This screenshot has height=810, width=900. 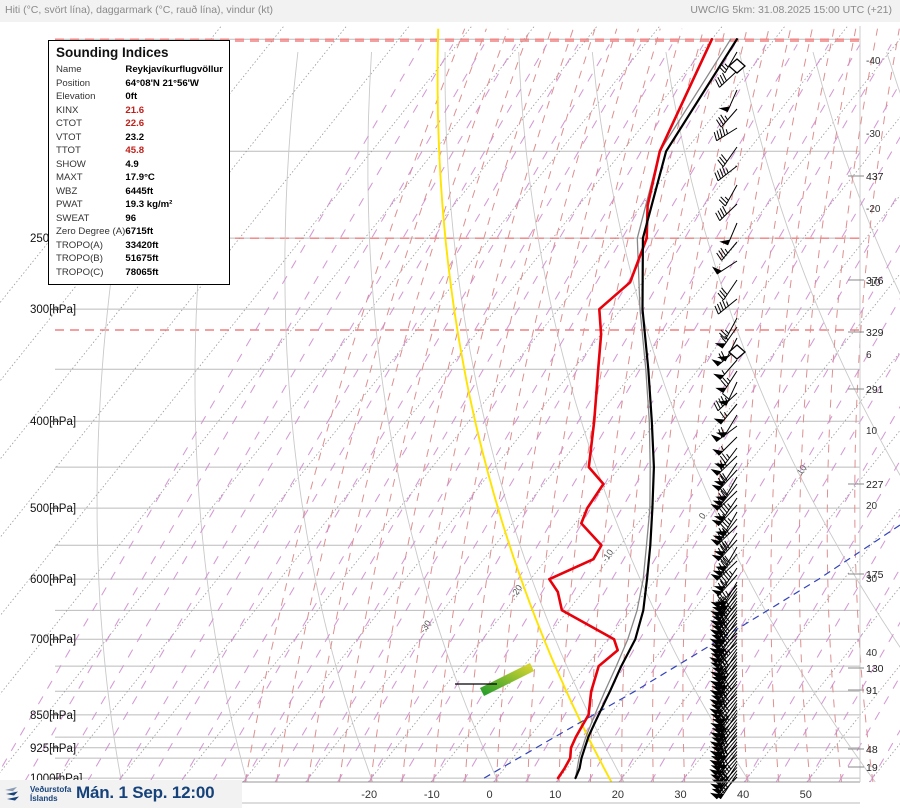 What do you see at coordinates (53, 749) in the screenshot?
I see `pressure-tick-label: 925[hPa]` at bounding box center [53, 749].